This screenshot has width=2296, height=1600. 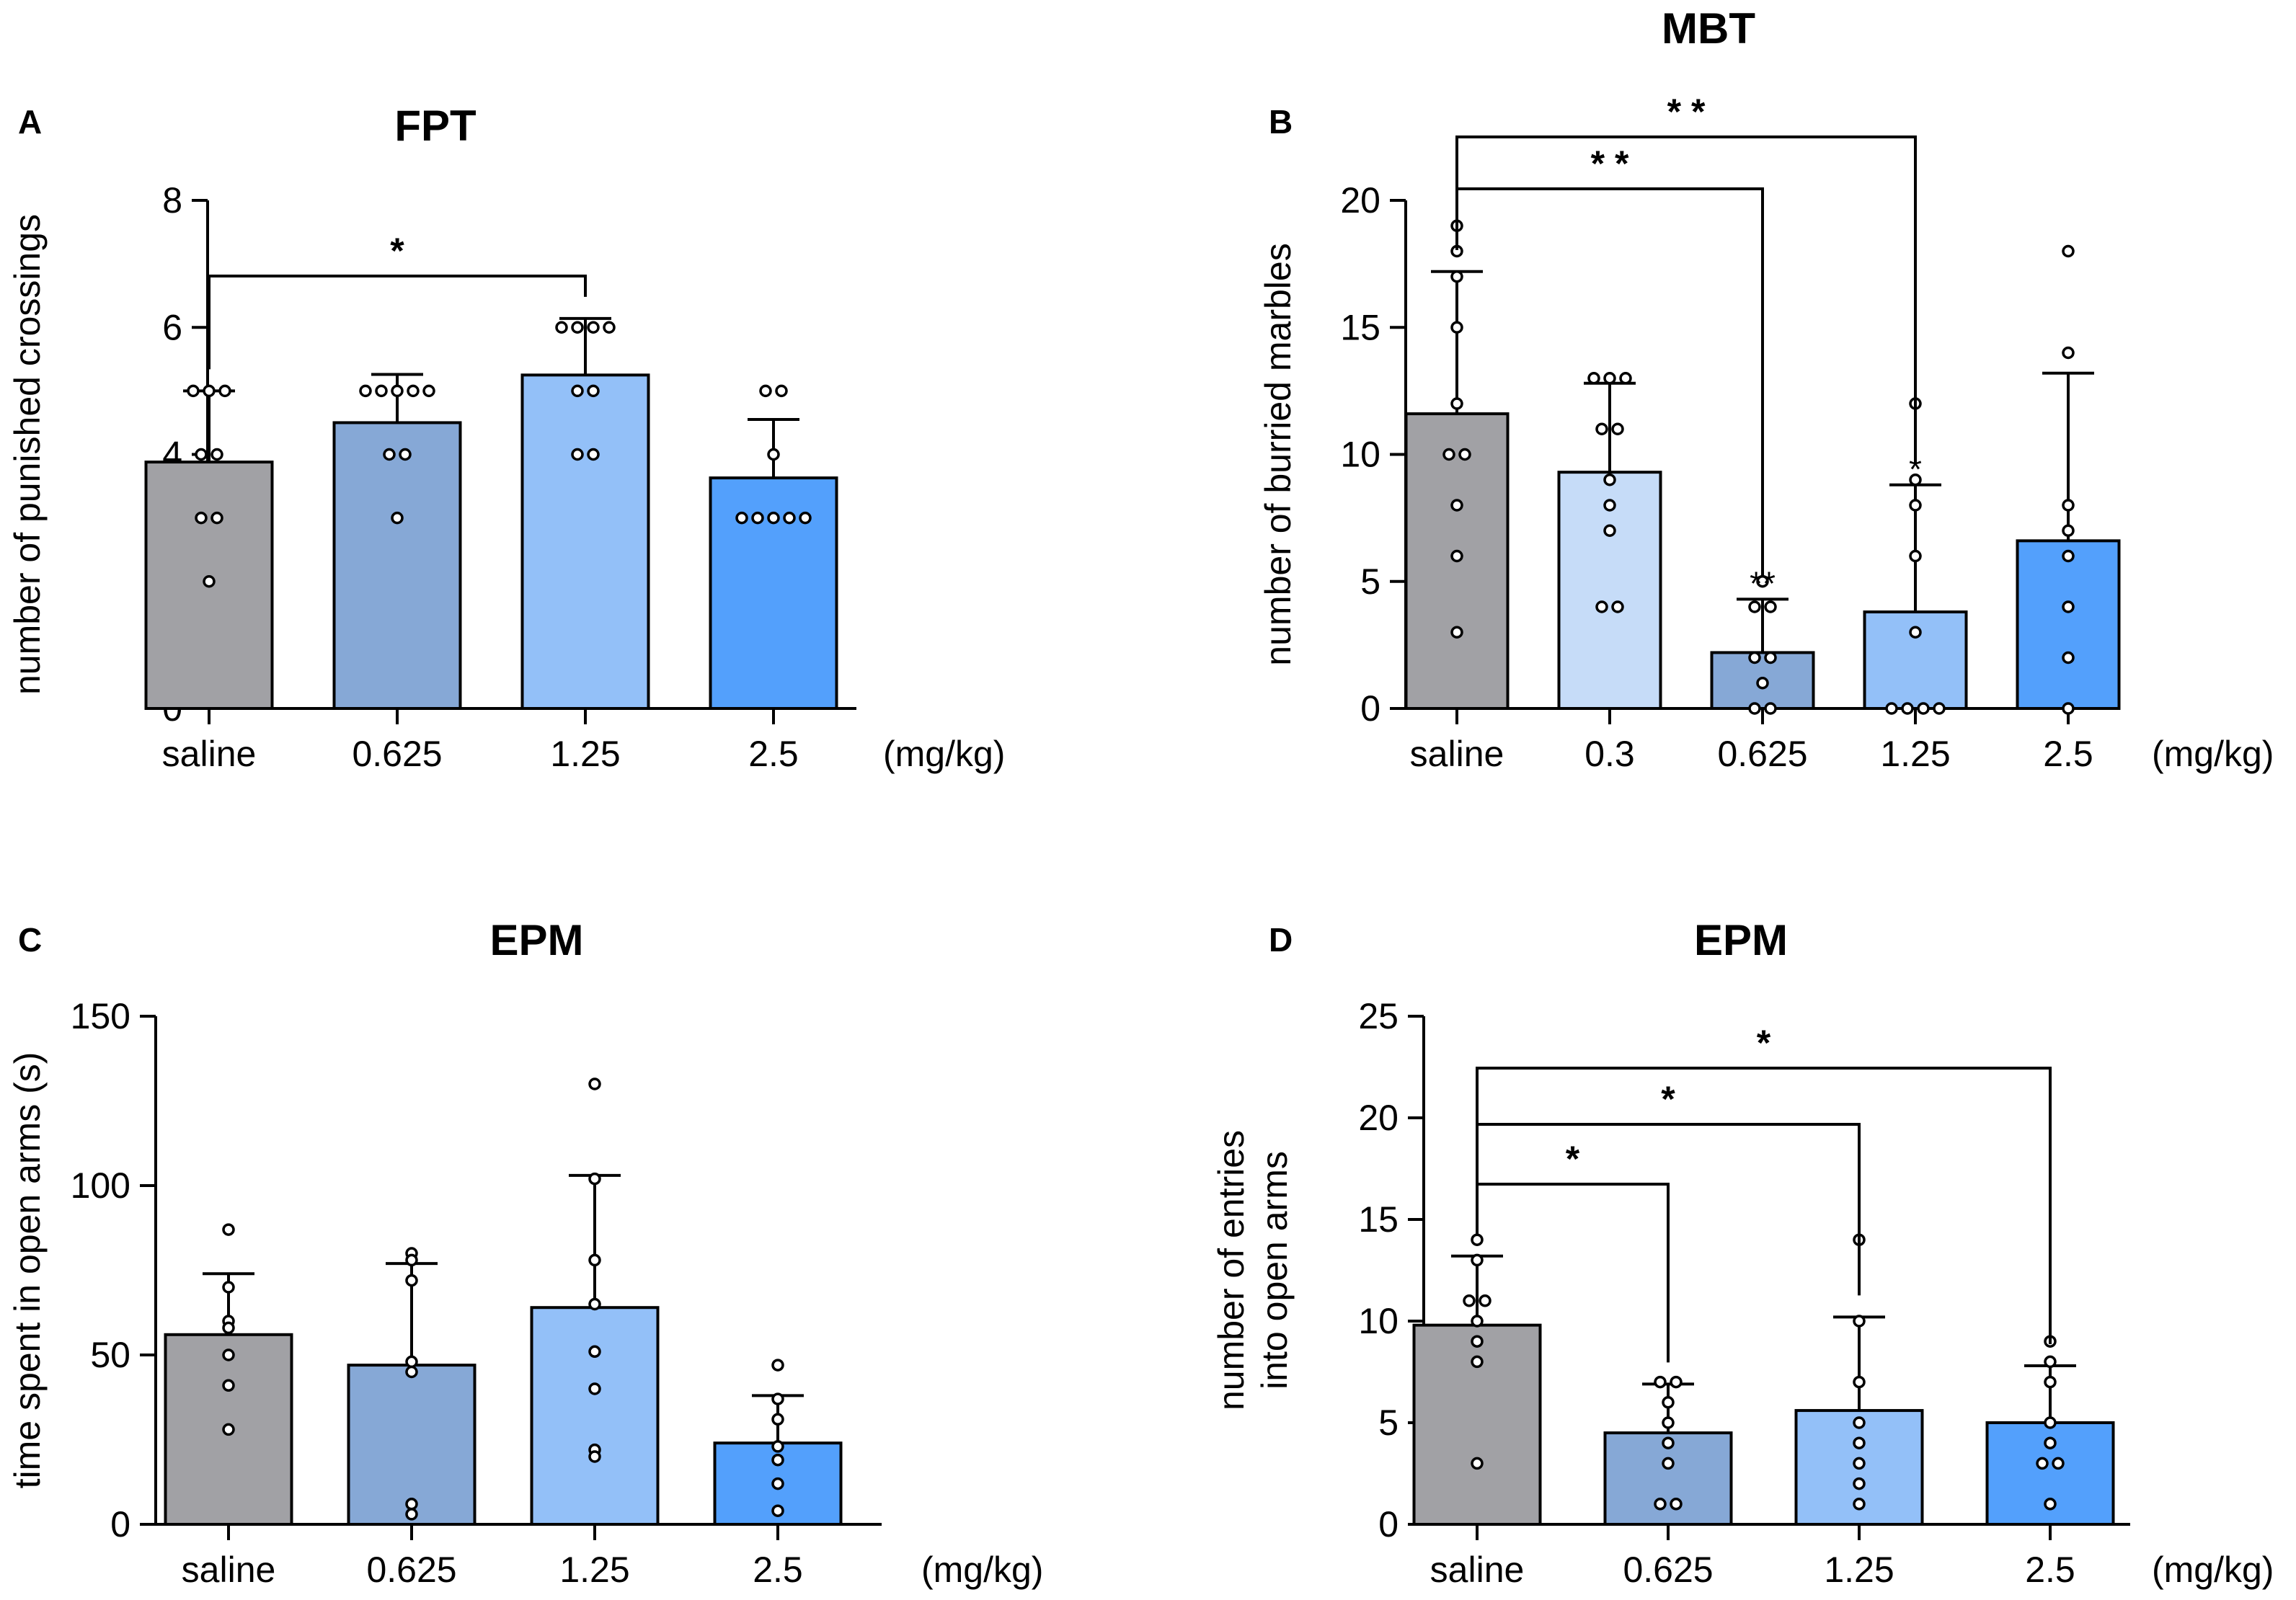 I want to click on y-axis-label-line: number of entries, so click(x=1231, y=1270).